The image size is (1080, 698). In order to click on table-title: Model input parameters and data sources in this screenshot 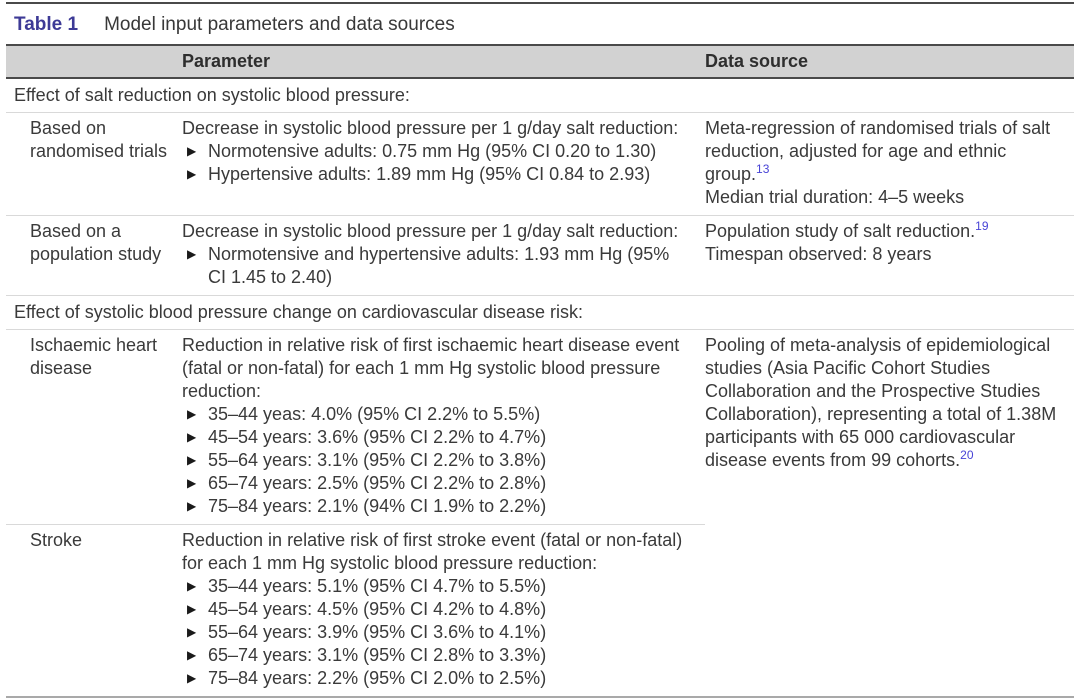, I will do `click(279, 24)`.